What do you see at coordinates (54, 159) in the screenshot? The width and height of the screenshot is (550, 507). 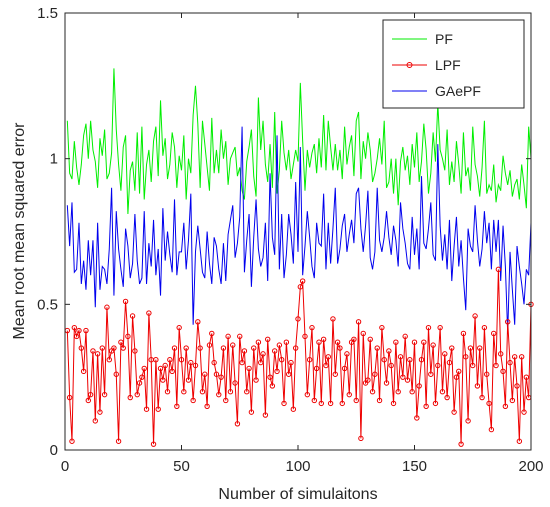 I see `y-tick-label: 1` at bounding box center [54, 159].